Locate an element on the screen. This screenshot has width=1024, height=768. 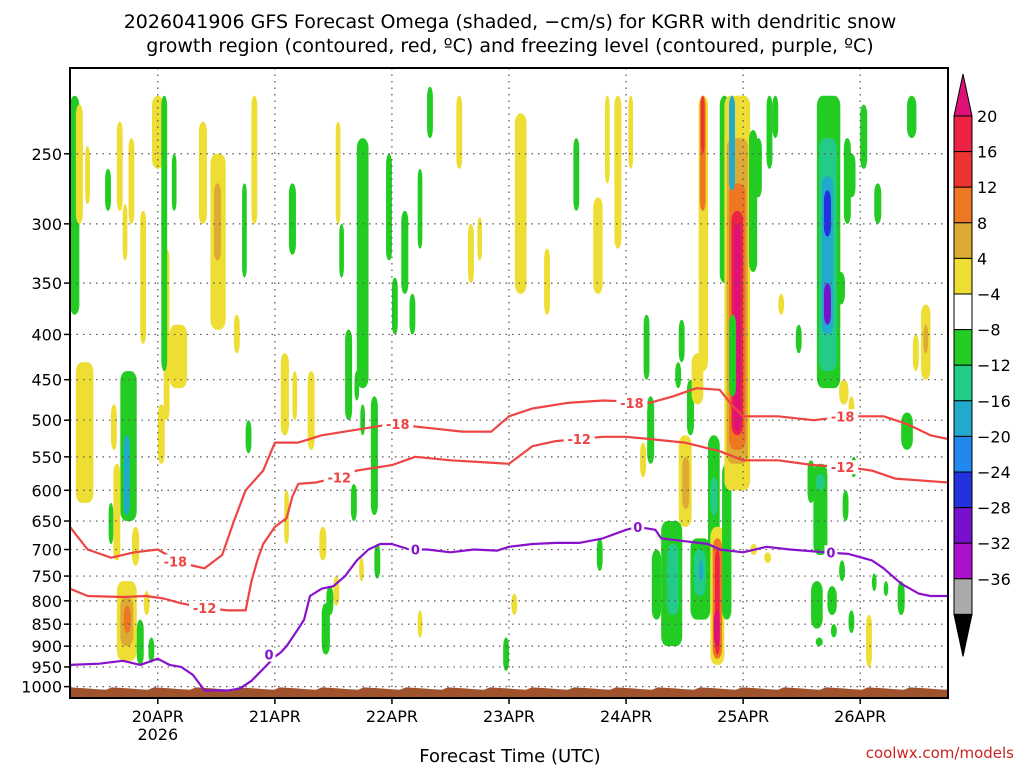
y-tick-label: 600 is located at coordinates (46, 490).